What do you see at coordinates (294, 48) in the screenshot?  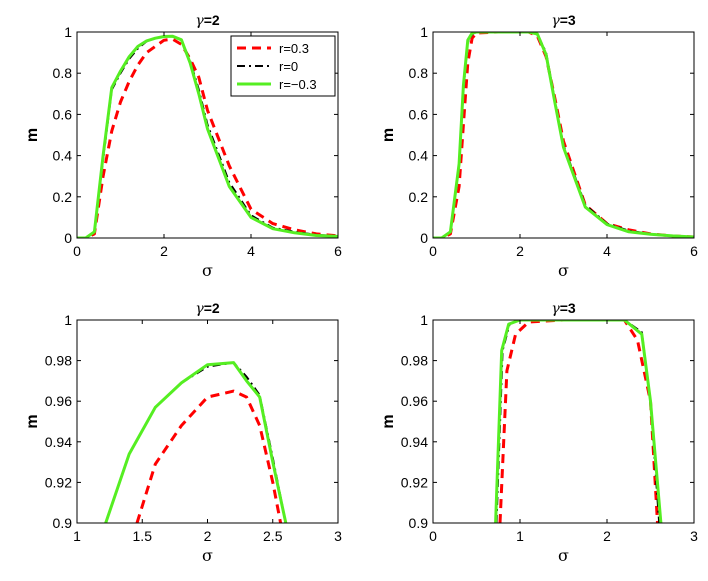 I see `legend-label: r=0.3` at bounding box center [294, 48].